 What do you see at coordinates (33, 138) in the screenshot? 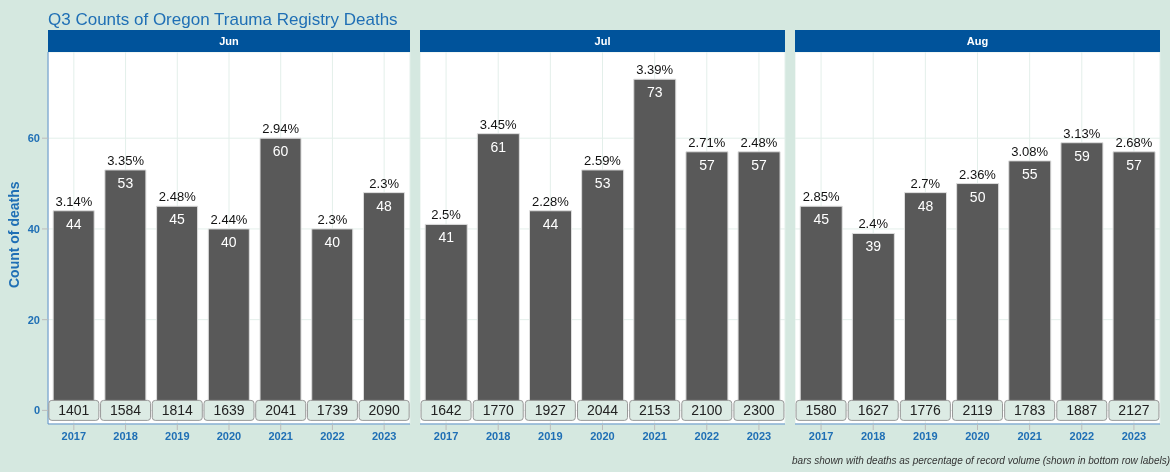
I see `y-tick-label: 60` at bounding box center [33, 138].